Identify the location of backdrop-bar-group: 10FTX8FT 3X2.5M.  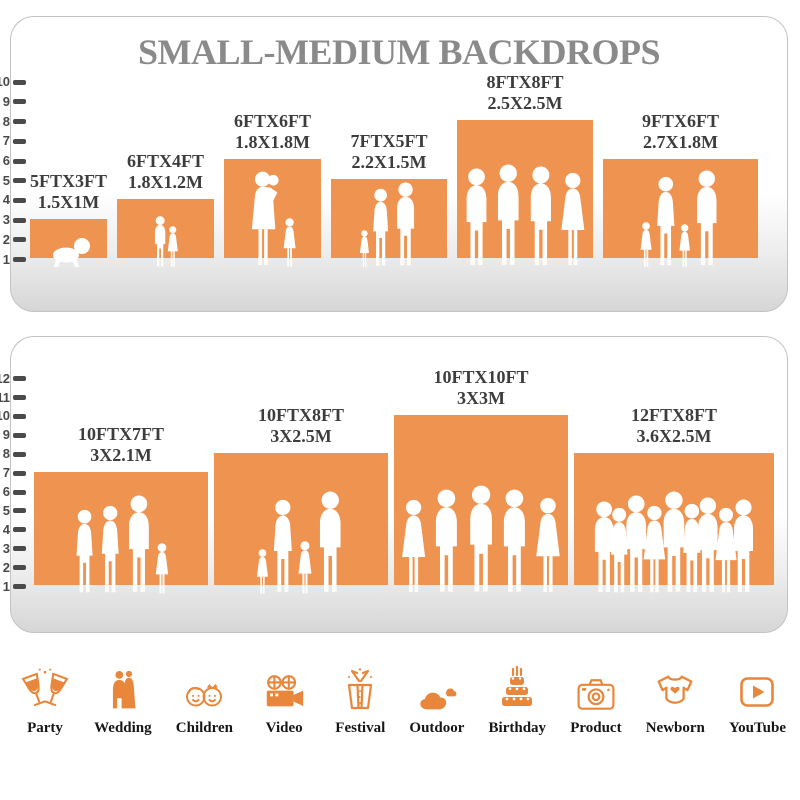
(301, 499).